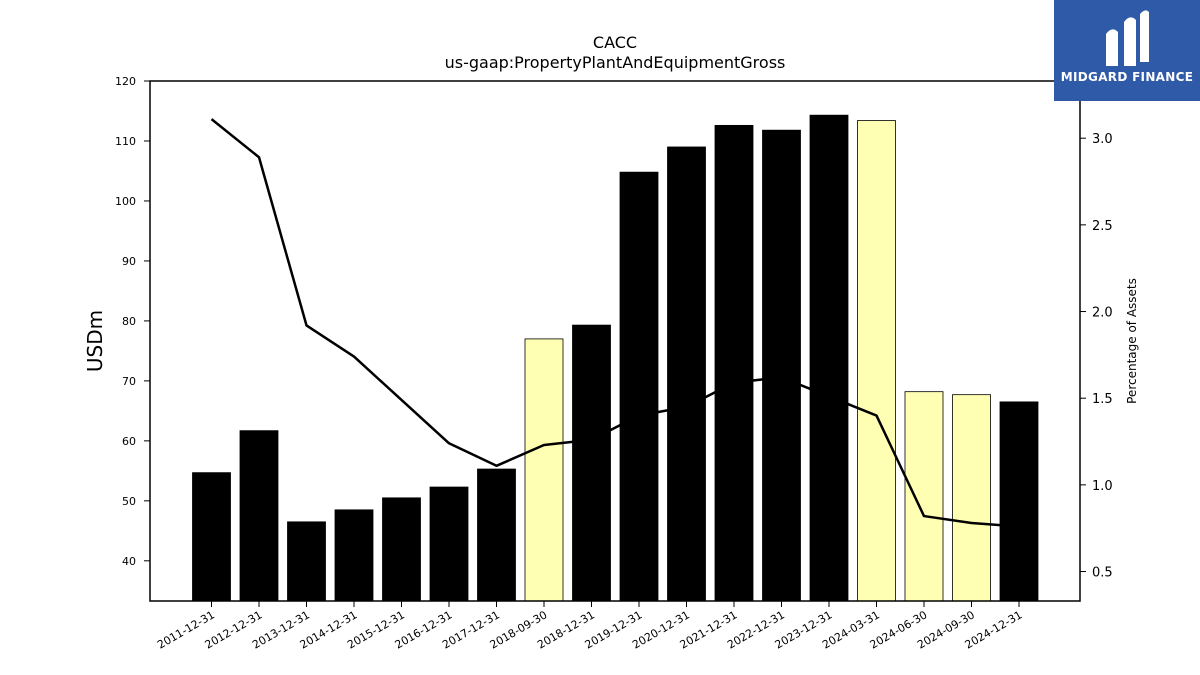 The image size is (1200, 675). I want to click on y-tick-label: 40, so click(129, 561).